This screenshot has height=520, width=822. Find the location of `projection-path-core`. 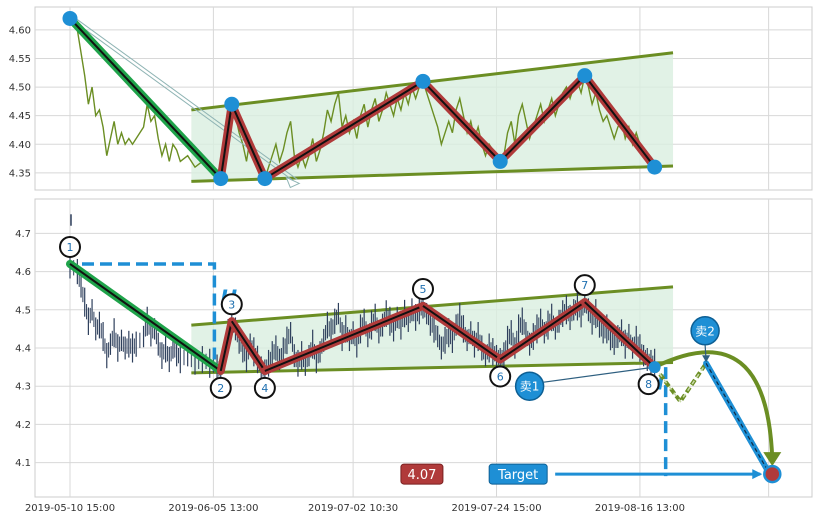

projection-path-core is located at coordinates (680, 382).